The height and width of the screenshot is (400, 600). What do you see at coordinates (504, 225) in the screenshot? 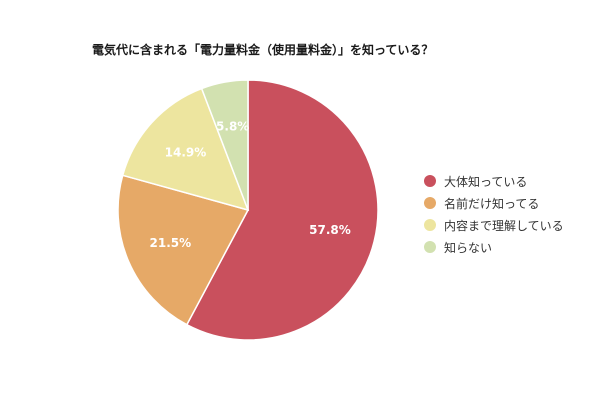
I see `legend-label-2: 内容まで理解している` at bounding box center [504, 225].